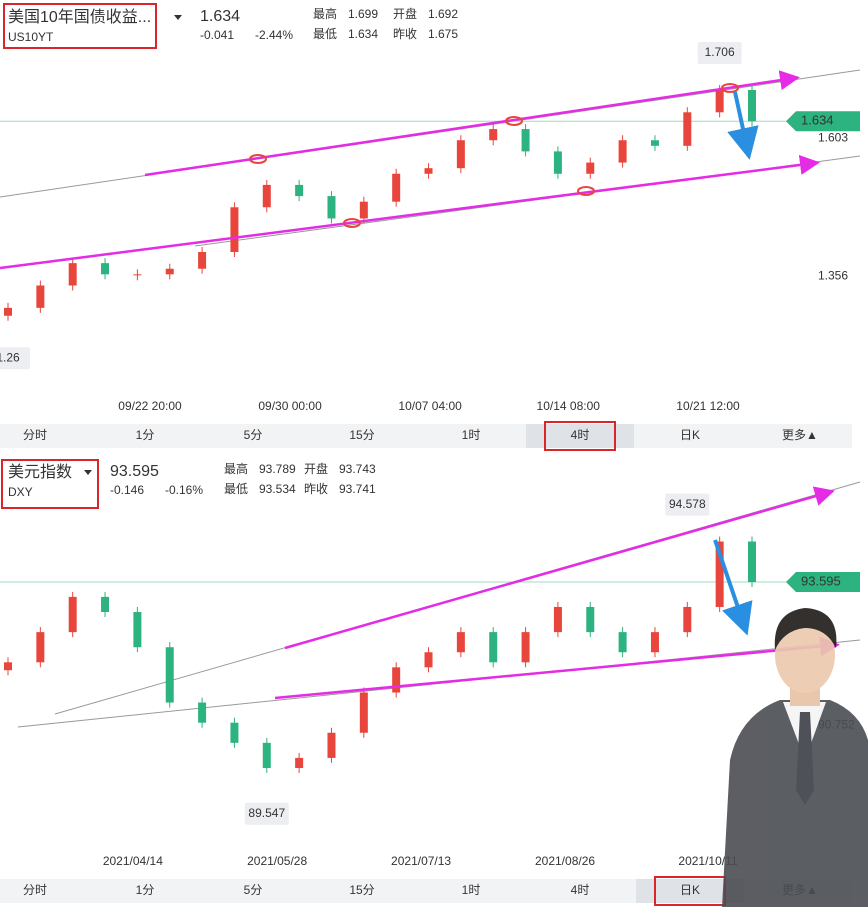 The image size is (868, 907). I want to click on price-tag-label: 1.634, so click(817, 120).